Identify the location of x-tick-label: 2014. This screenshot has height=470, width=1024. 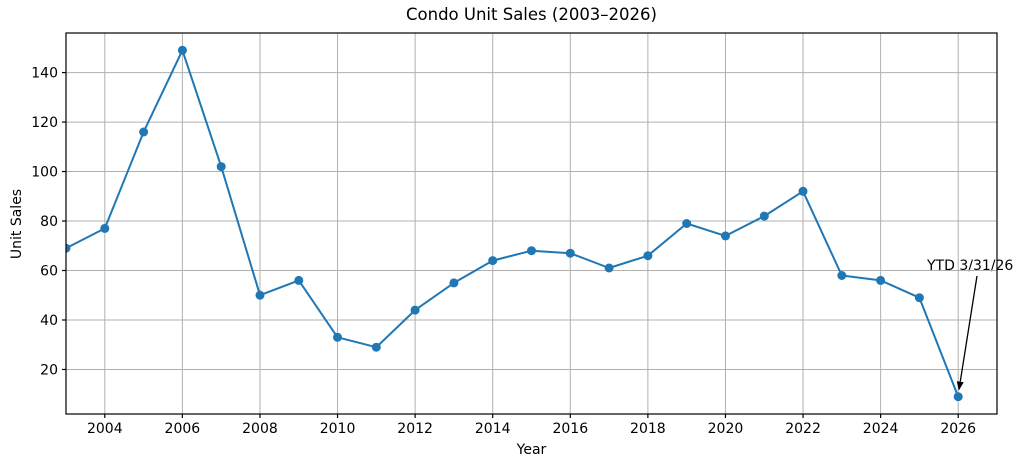
(493, 429).